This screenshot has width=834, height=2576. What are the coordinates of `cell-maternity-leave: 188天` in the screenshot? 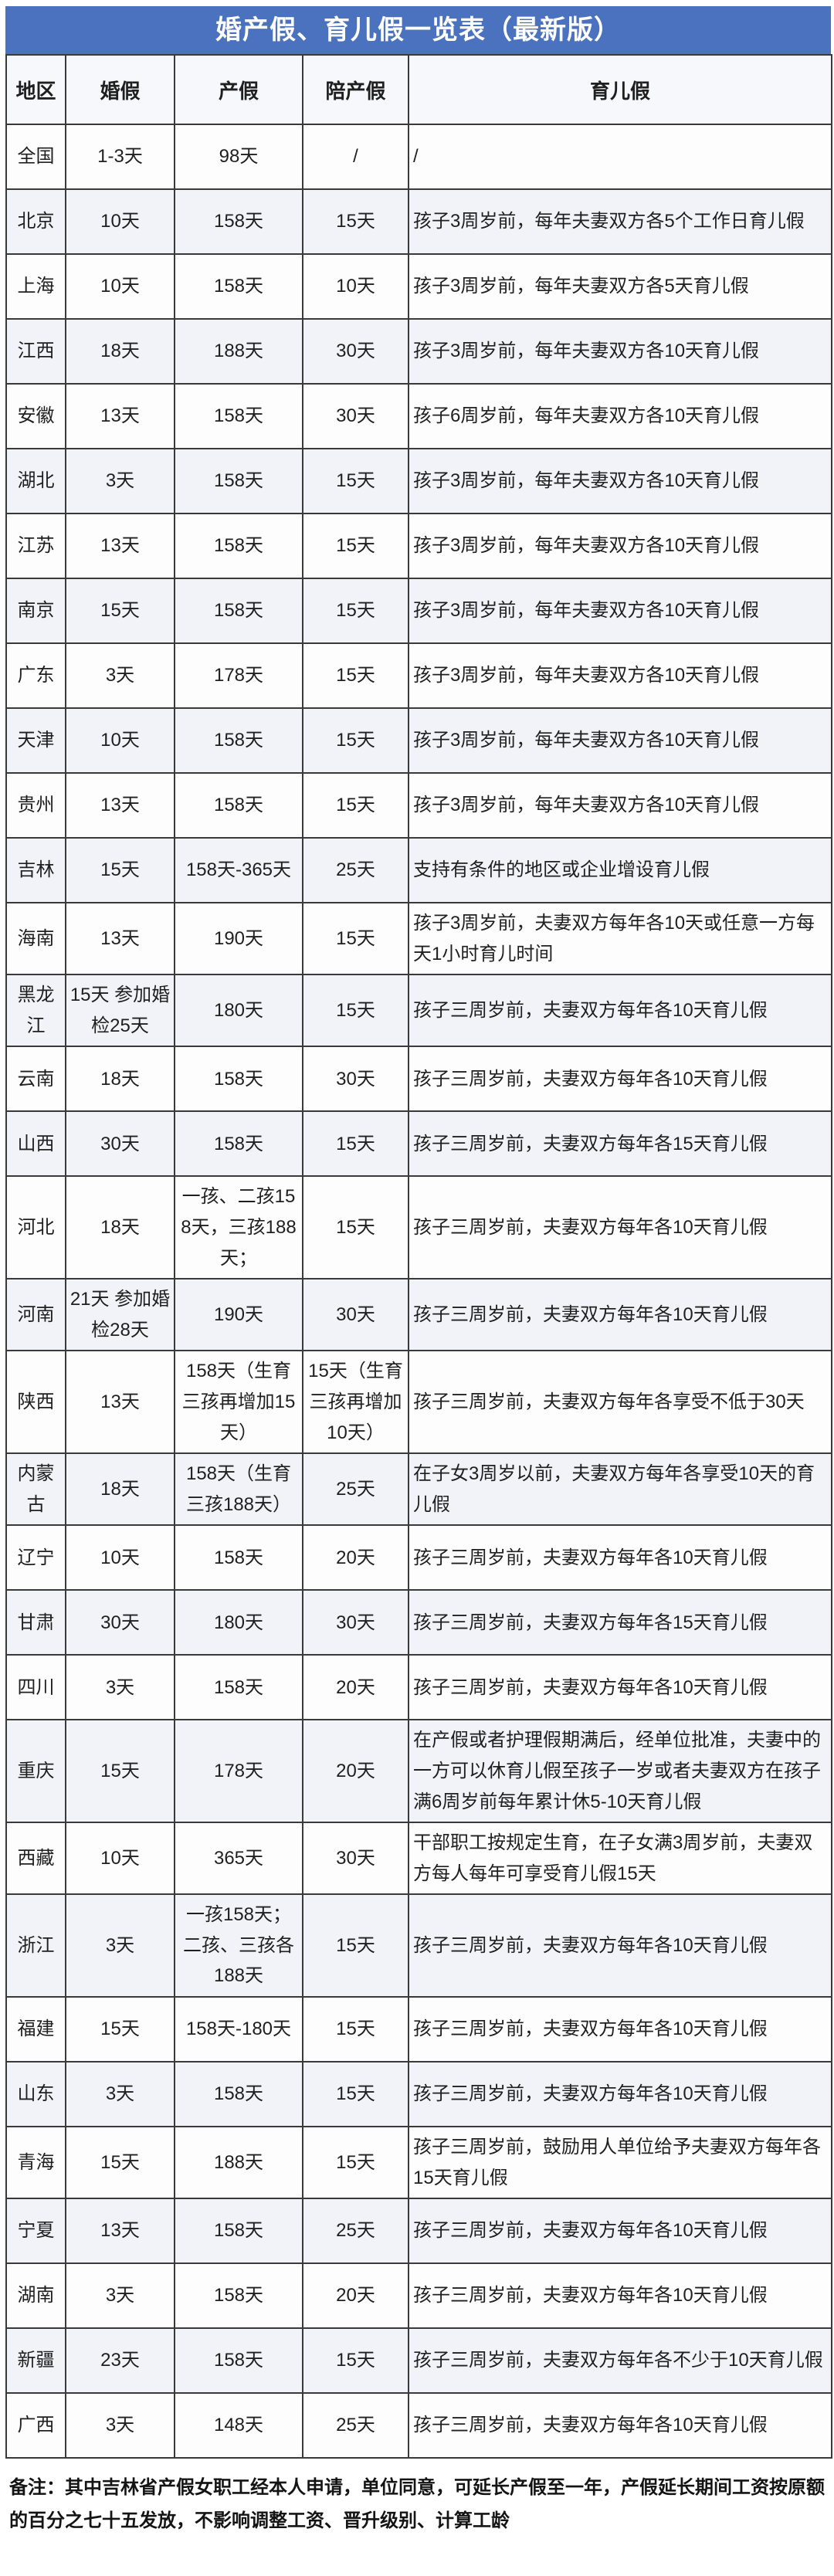 It's located at (238, 351).